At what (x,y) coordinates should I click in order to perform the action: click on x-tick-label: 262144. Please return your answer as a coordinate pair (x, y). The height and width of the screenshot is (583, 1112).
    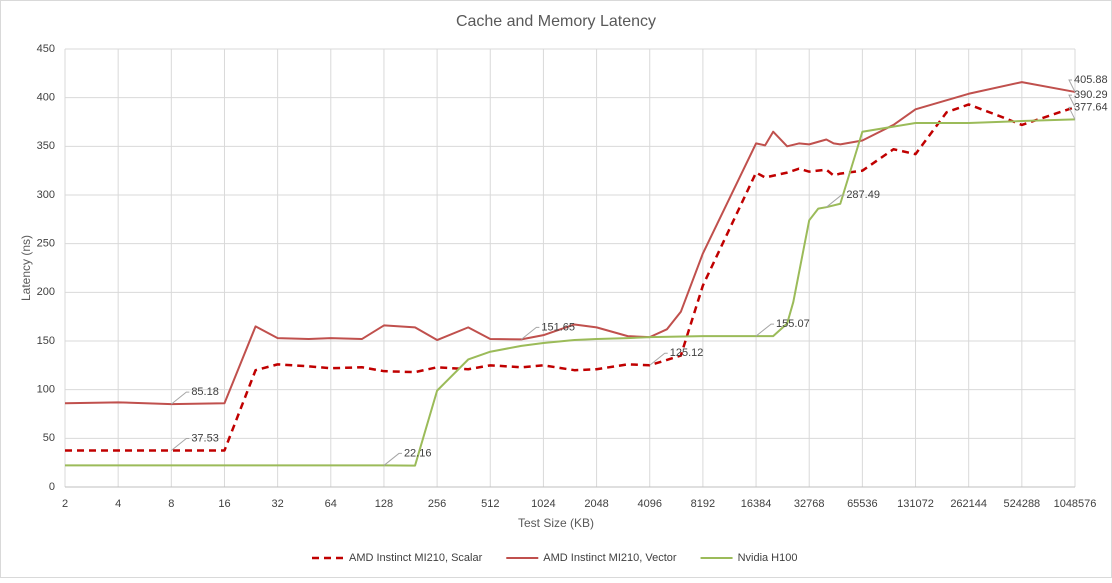
    Looking at the image, I should click on (968, 504).